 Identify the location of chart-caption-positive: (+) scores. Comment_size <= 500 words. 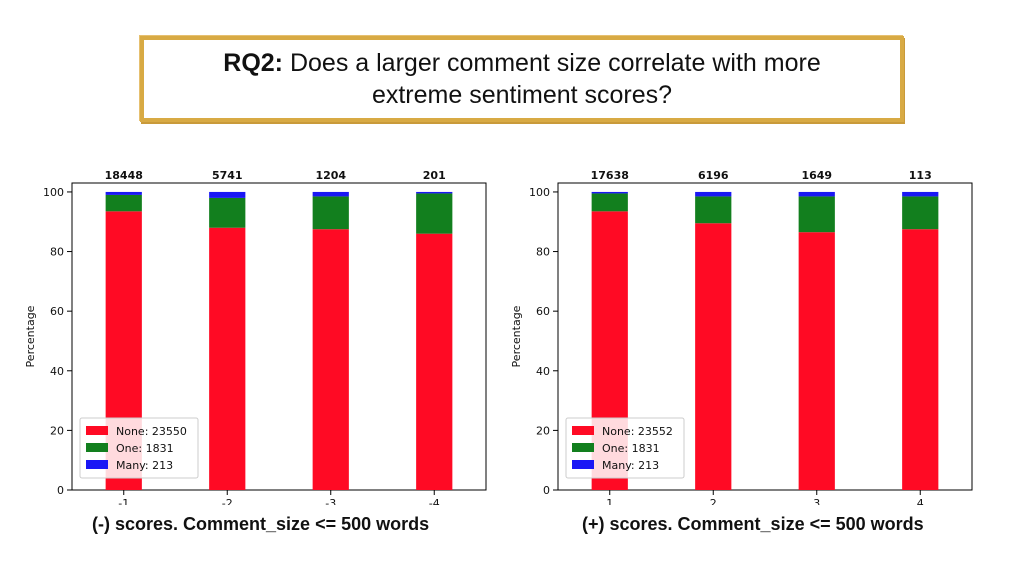
(753, 524).